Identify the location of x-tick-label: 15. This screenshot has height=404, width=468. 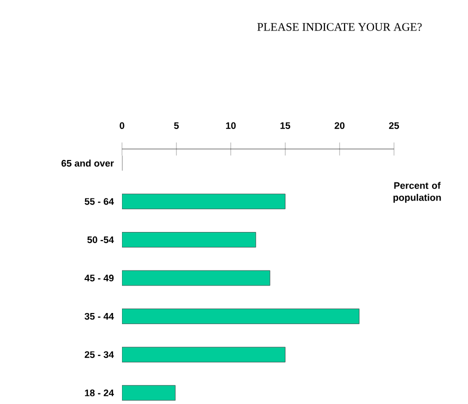
(285, 125).